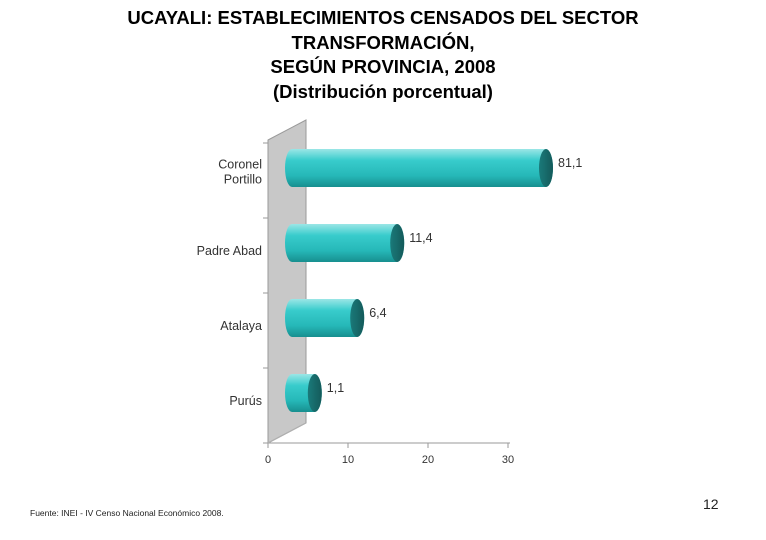 The width and height of the screenshot is (766, 540). I want to click on category-label-line: Portillo, so click(243, 180).